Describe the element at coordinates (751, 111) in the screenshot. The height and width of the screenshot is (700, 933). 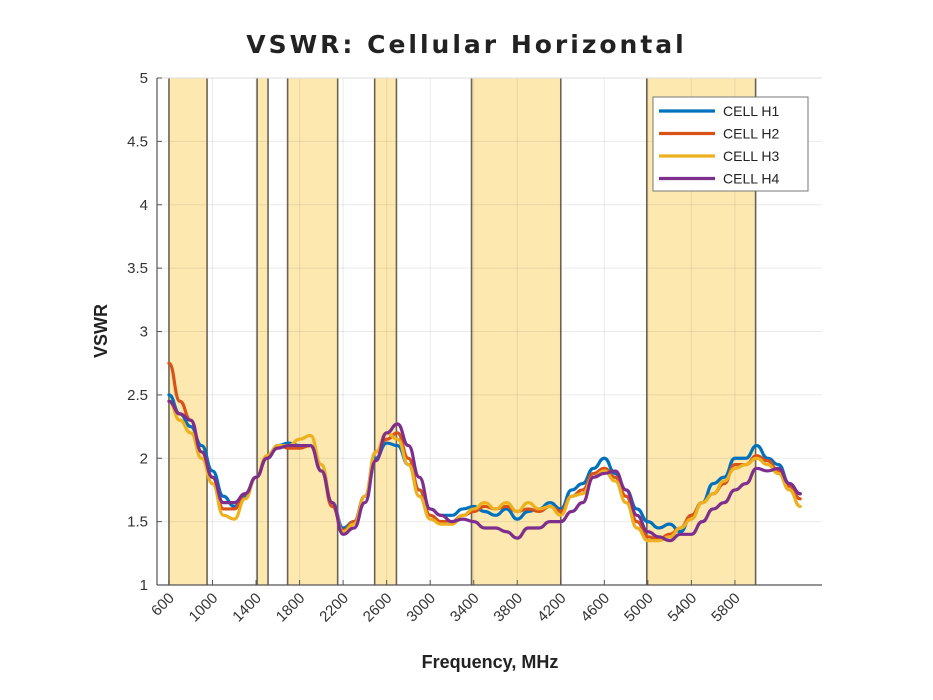
I see `legend-label: CELL H1` at that location.